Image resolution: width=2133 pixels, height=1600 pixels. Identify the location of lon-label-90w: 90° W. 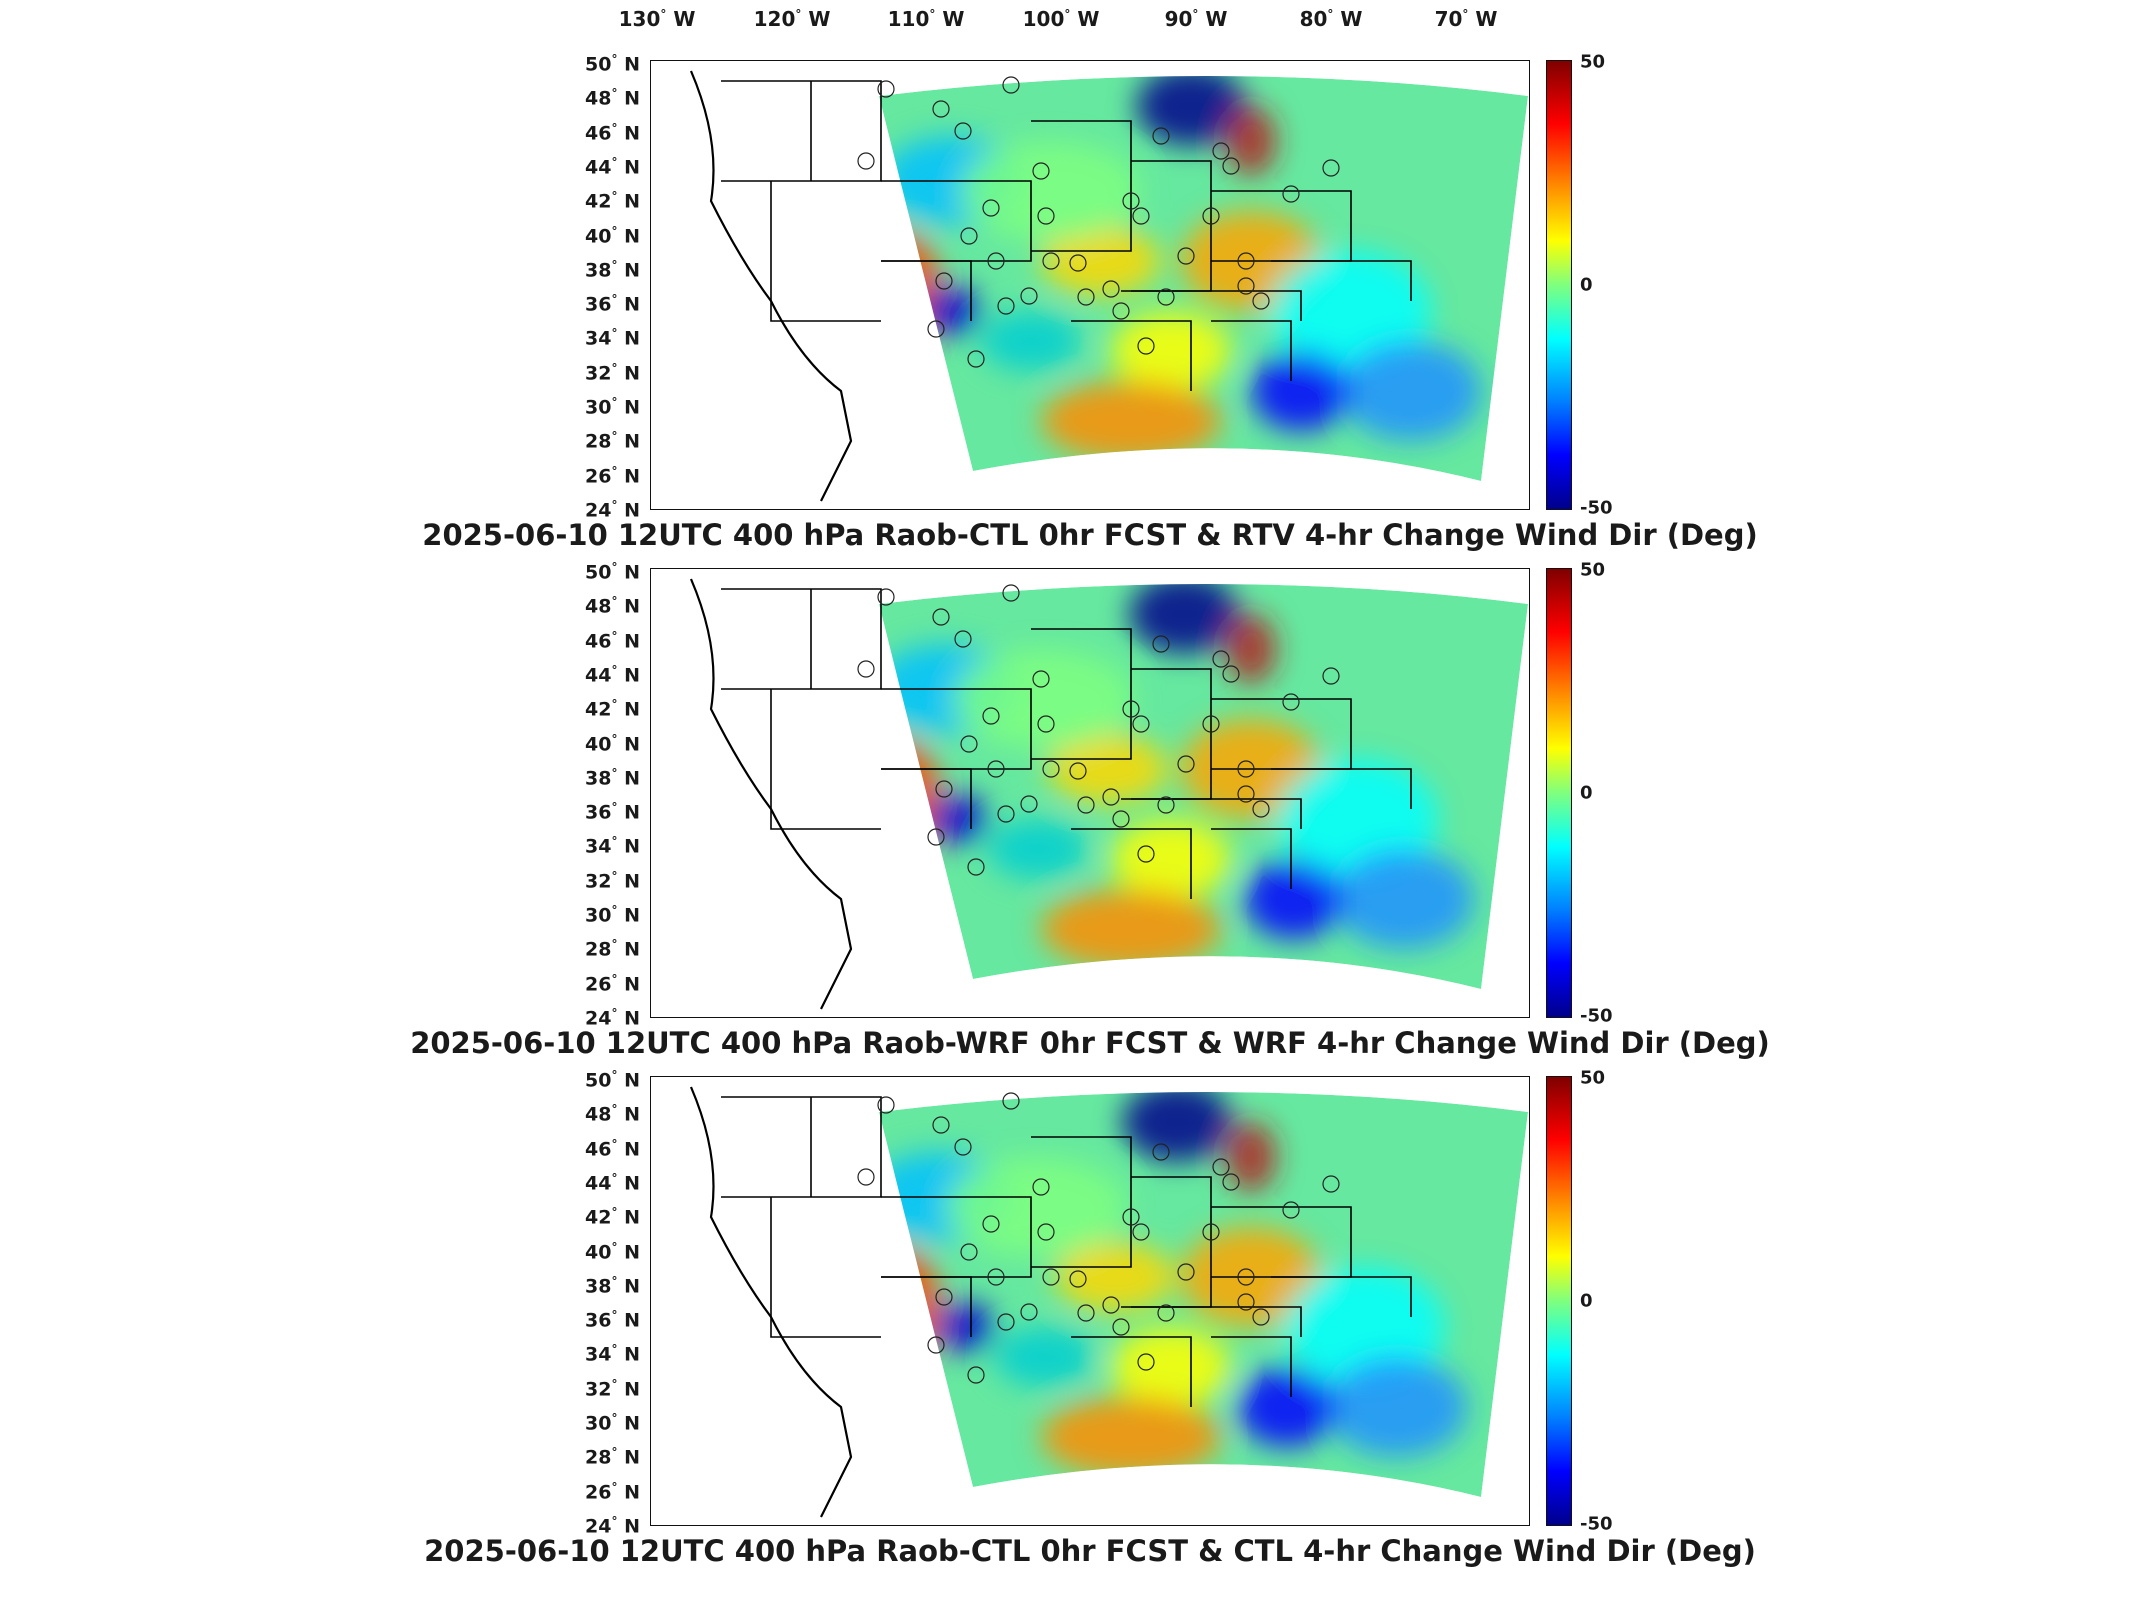
(1196, 19).